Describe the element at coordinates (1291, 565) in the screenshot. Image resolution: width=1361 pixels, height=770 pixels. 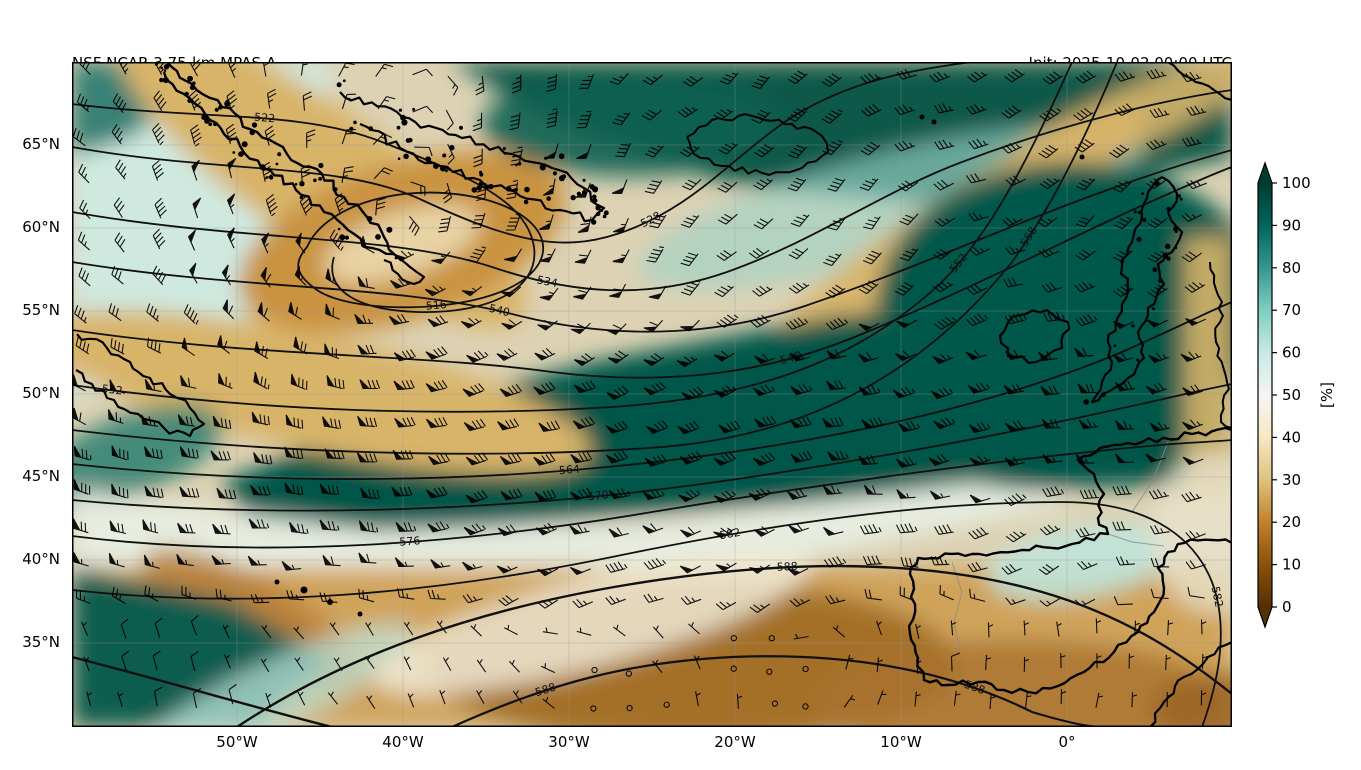
I see `colorbar-tick-label: 10` at that location.